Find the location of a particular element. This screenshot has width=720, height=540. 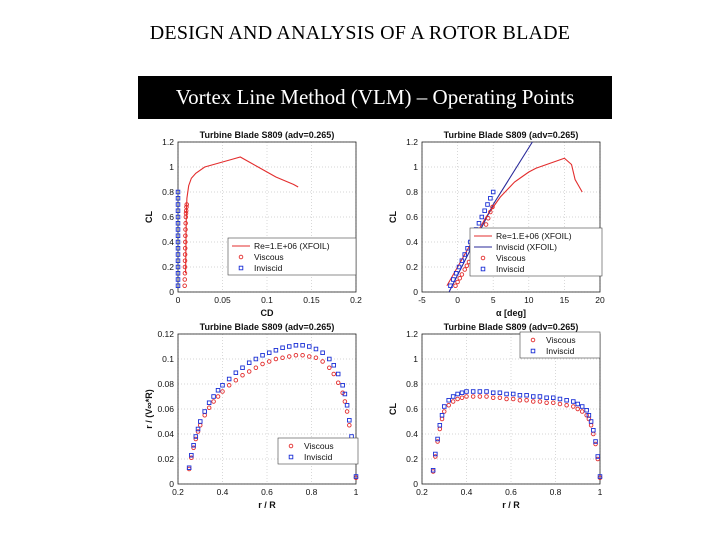

y-tick-label: 0.04 is located at coordinates (165, 434).